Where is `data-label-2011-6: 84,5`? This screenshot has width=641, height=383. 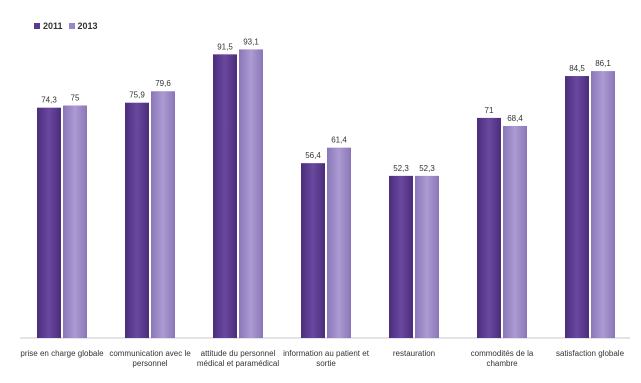
data-label-2011-6: 84,5 is located at coordinates (577, 68).